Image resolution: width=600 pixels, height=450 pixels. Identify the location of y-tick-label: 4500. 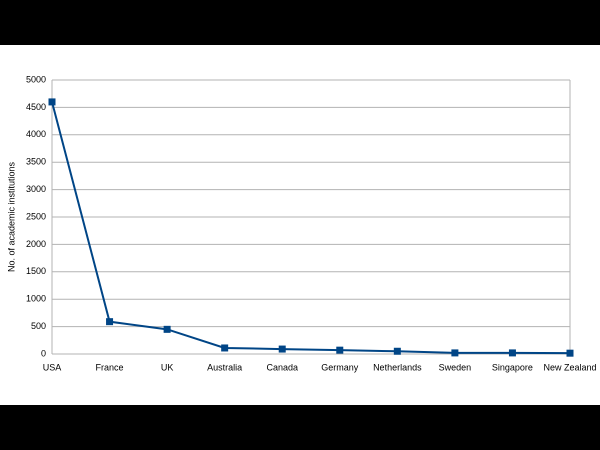
(36, 107).